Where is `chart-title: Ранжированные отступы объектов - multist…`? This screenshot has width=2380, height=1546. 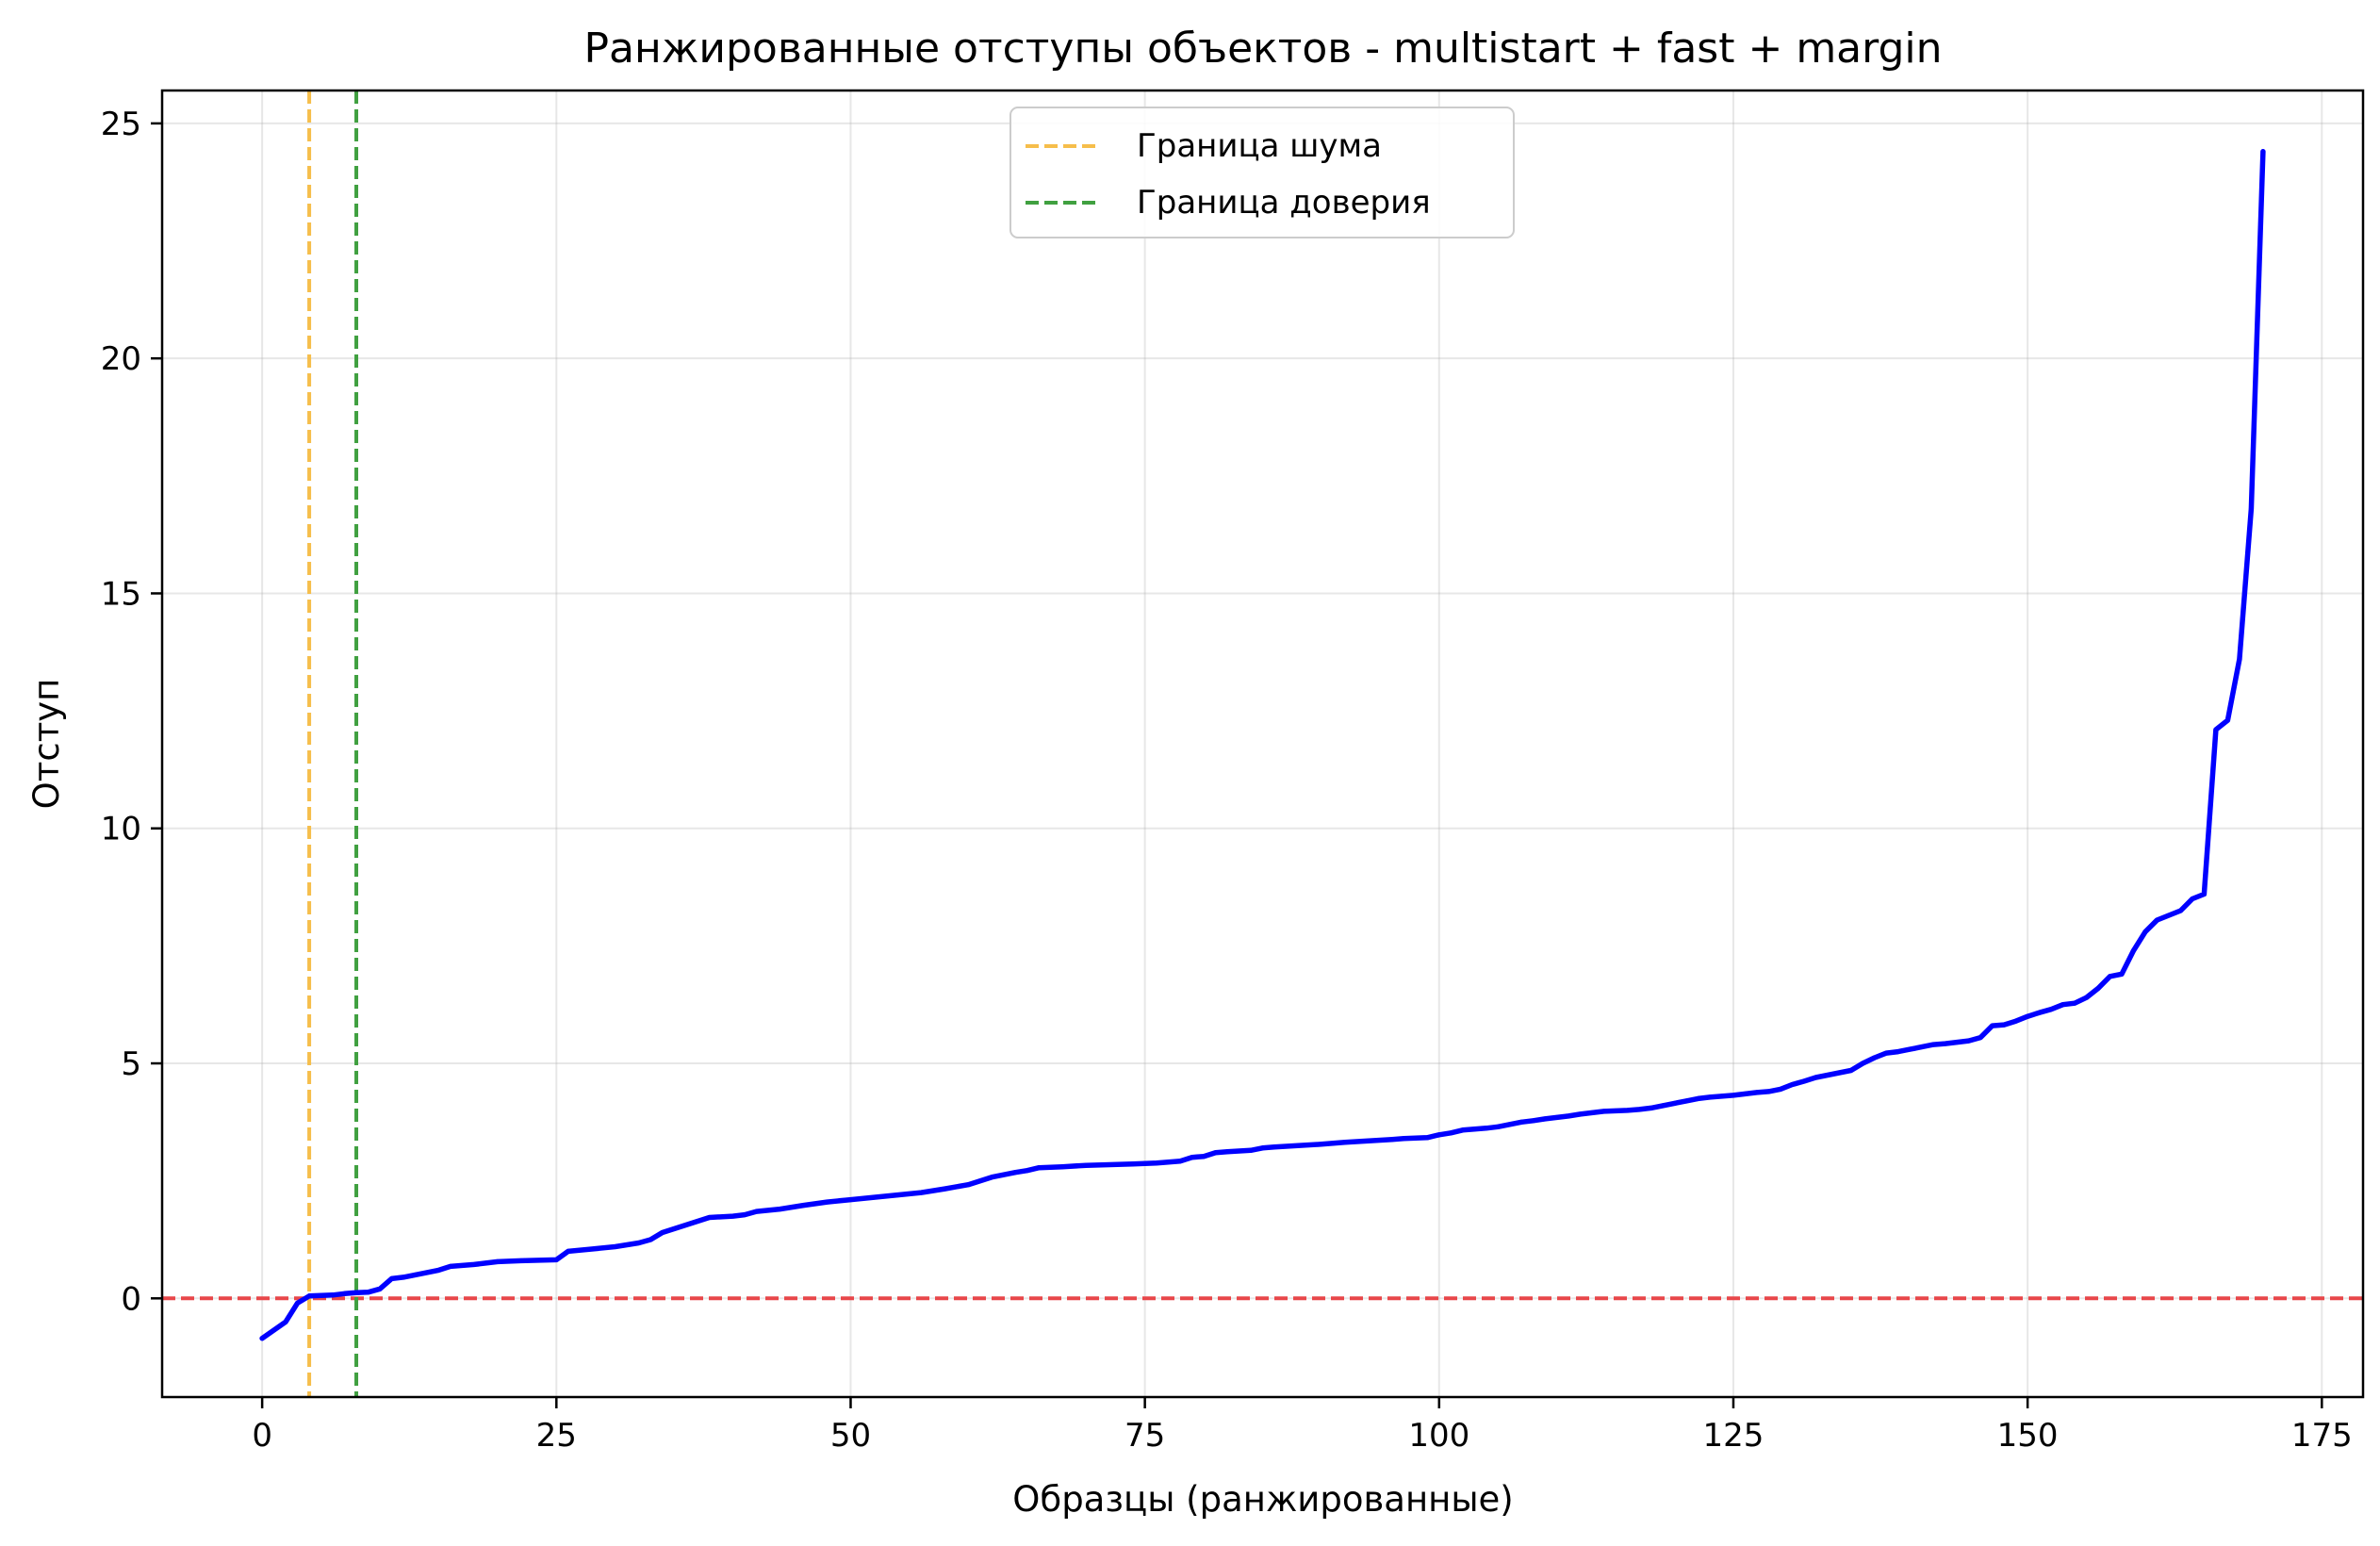
chart-title: Ранжированные отступы объектов - multist… is located at coordinates (1262, 49).